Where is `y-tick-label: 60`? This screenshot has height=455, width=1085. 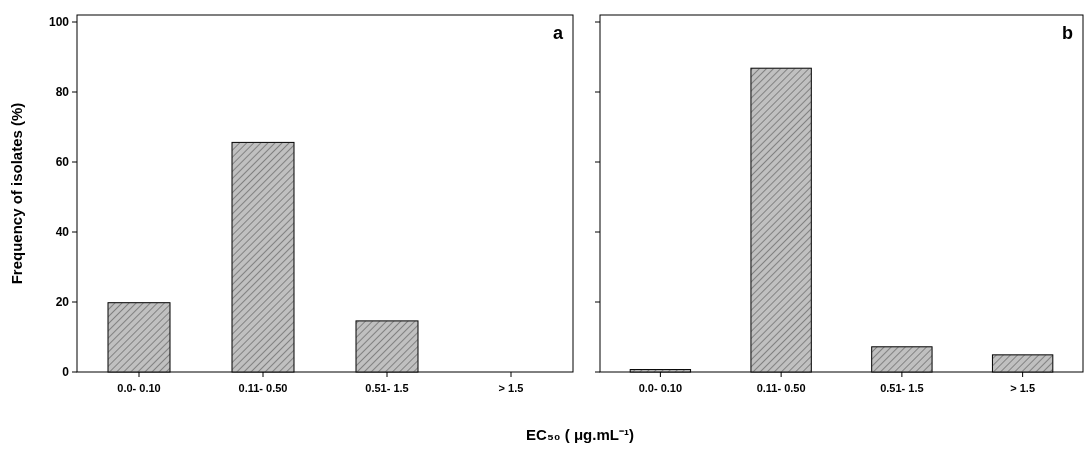 y-tick-label: 60 is located at coordinates (62, 162).